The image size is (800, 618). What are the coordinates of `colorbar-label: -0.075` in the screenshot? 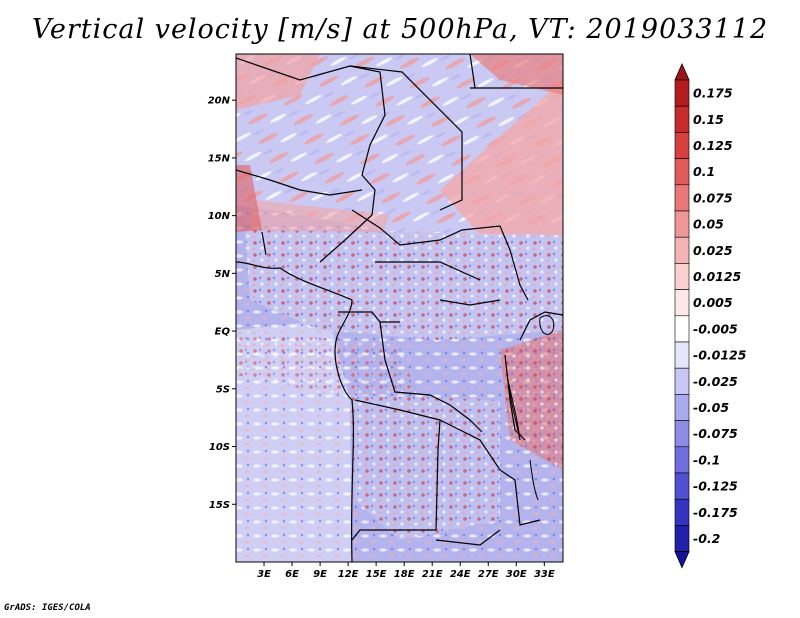 It's located at (715, 433).